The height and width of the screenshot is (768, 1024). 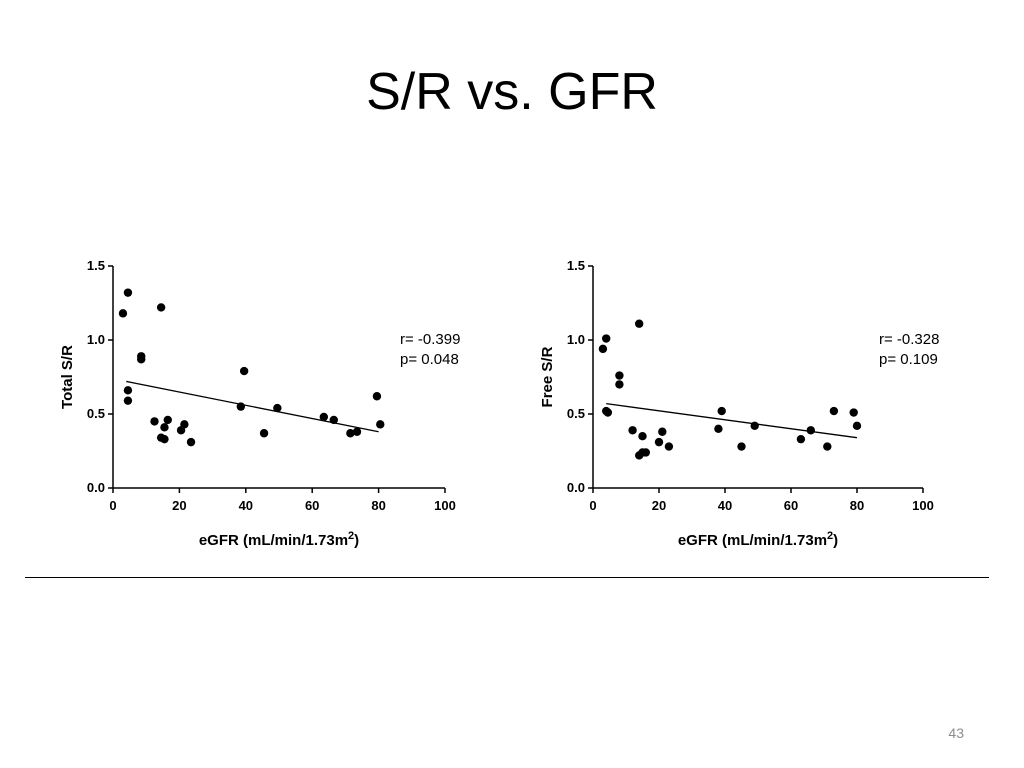 I want to click on slide-divider, so click(x=507, y=577).